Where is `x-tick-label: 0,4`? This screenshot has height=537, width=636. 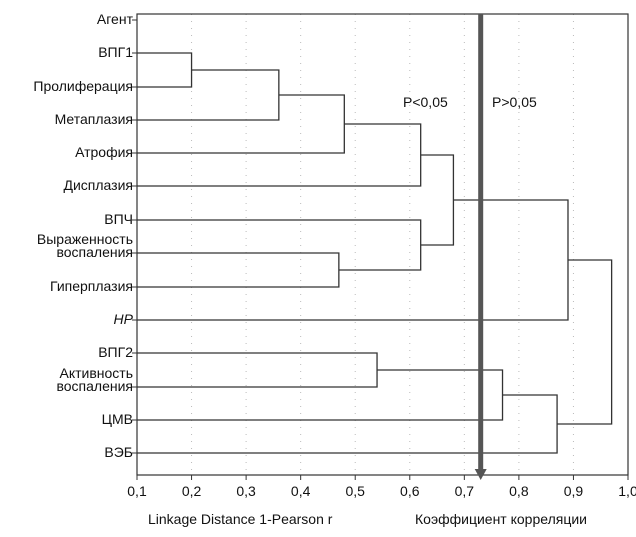
x-tick-label: 0,4 is located at coordinates (301, 491).